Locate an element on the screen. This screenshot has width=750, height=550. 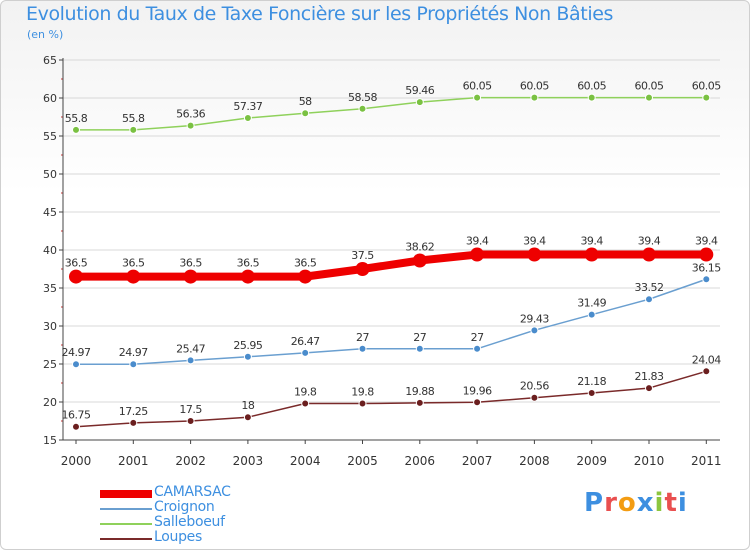
y-tick-label: 25 is located at coordinates (50, 364).